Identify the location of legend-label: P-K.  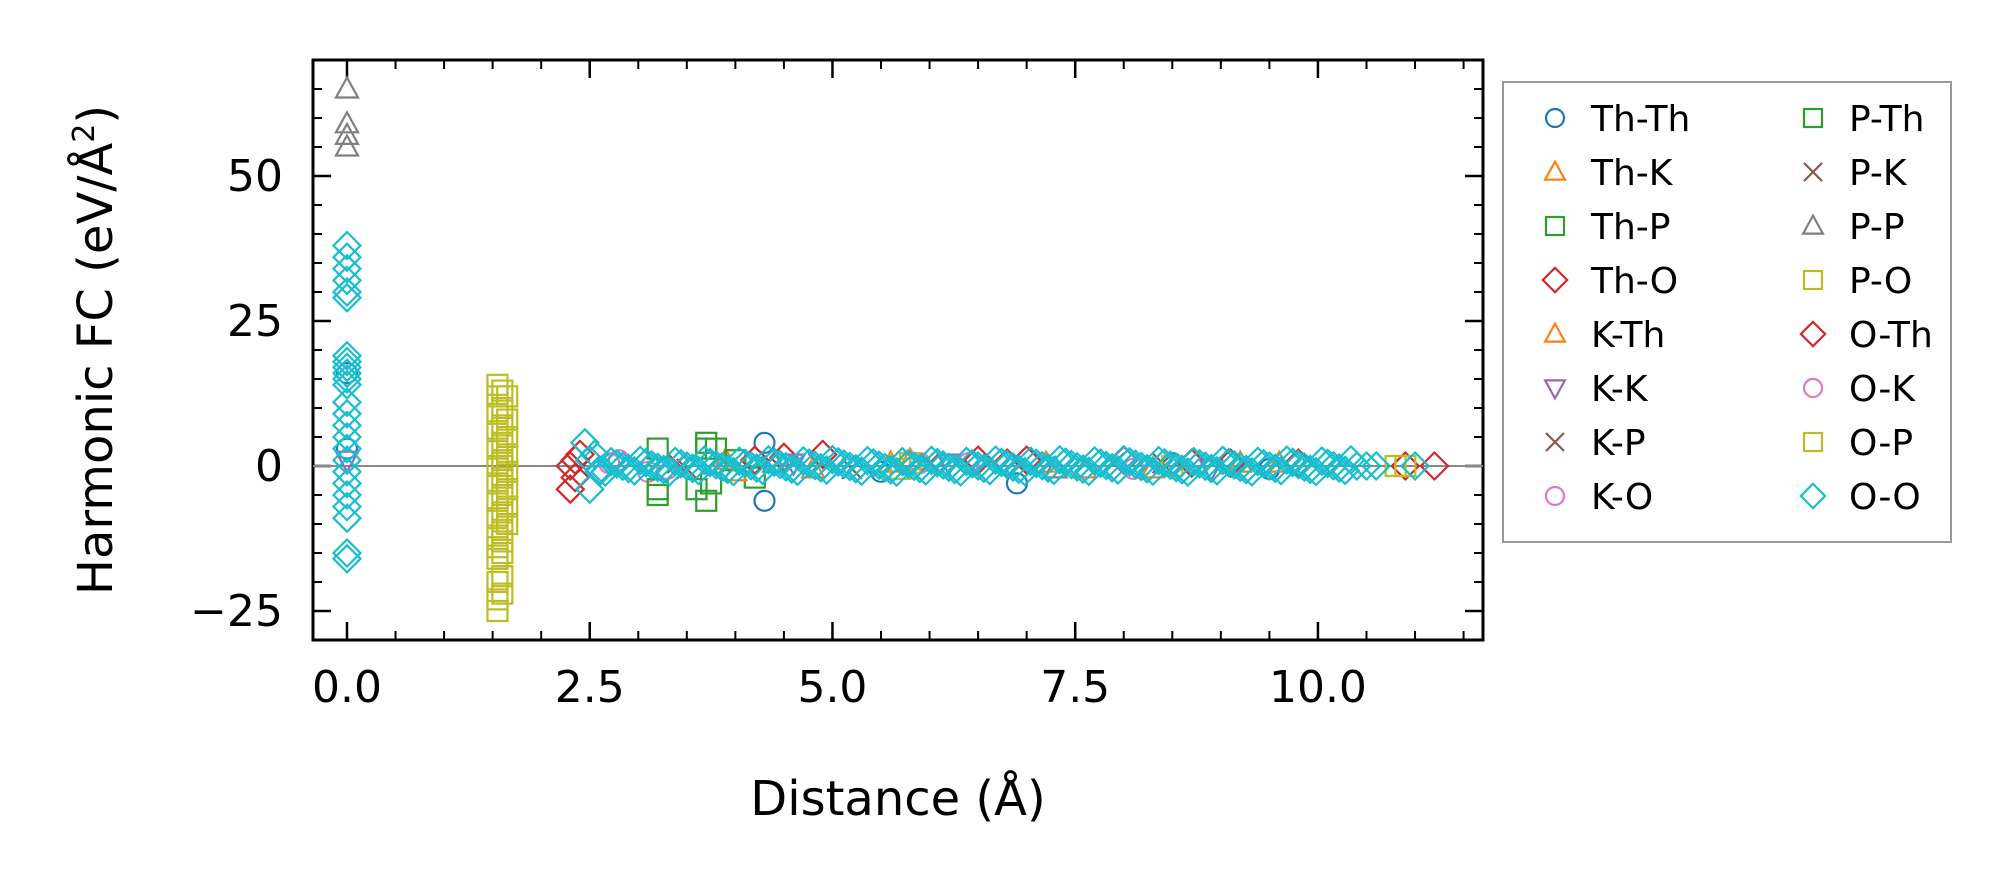
(1878, 173).